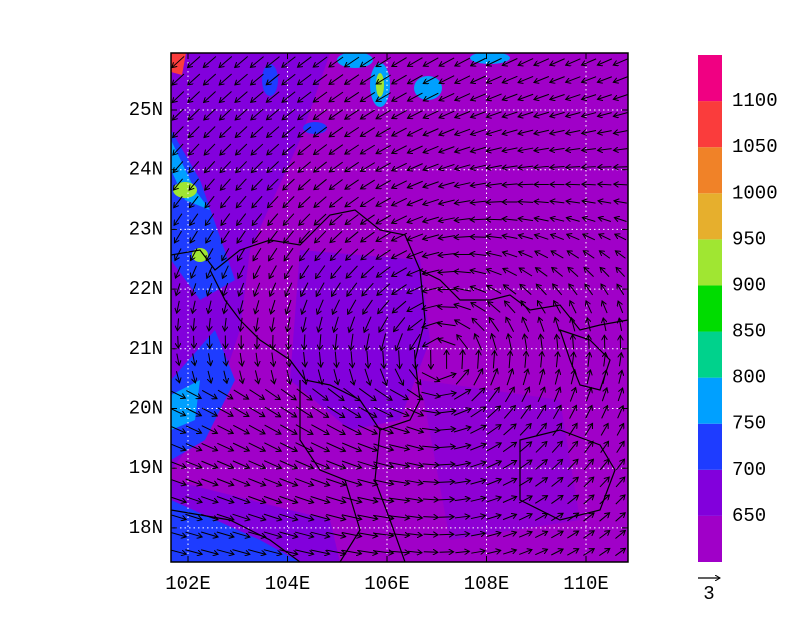 The image size is (800, 618). What do you see at coordinates (749, 516) in the screenshot?
I see `colorbar-label: 650` at bounding box center [749, 516].